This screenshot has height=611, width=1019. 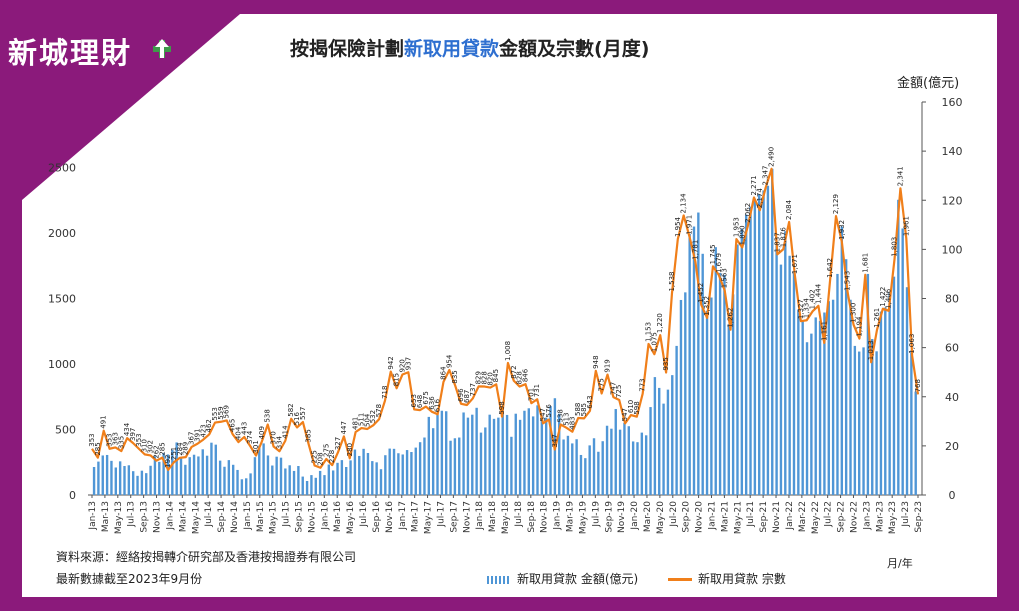 I want to click on x-axis-tick-label: Jul-17, so click(x=441, y=514).